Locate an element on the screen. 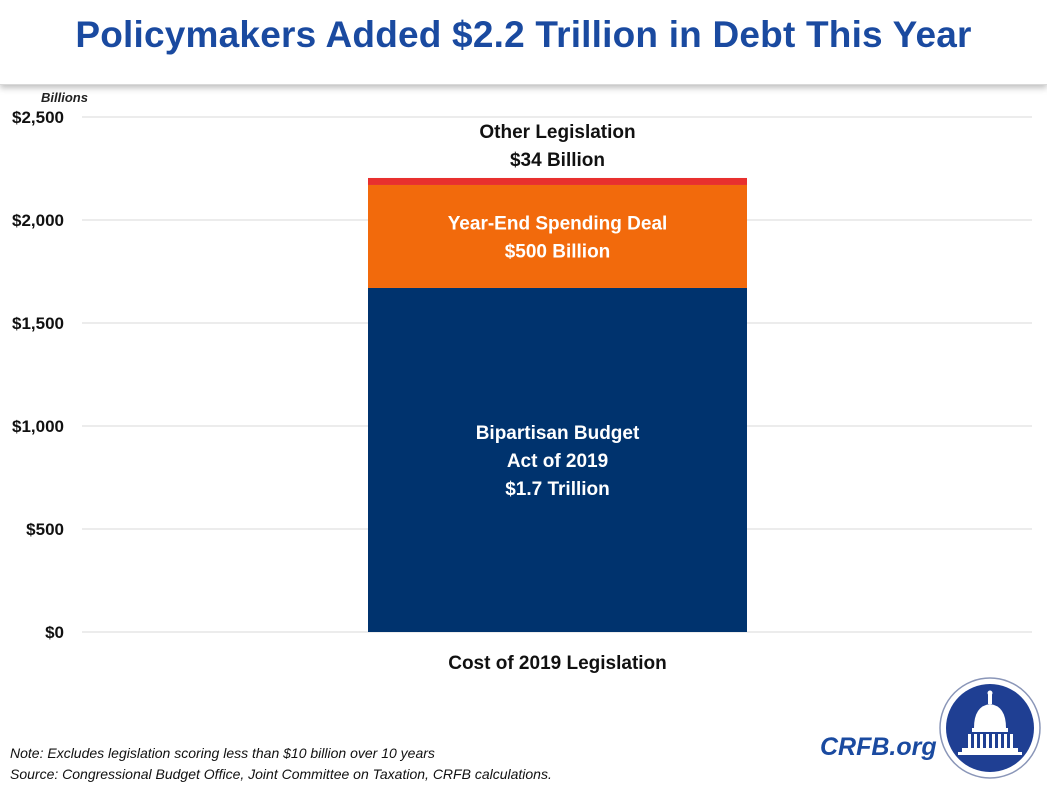 The image size is (1047, 785). brand-link: CRFB.org is located at coordinates (878, 747).